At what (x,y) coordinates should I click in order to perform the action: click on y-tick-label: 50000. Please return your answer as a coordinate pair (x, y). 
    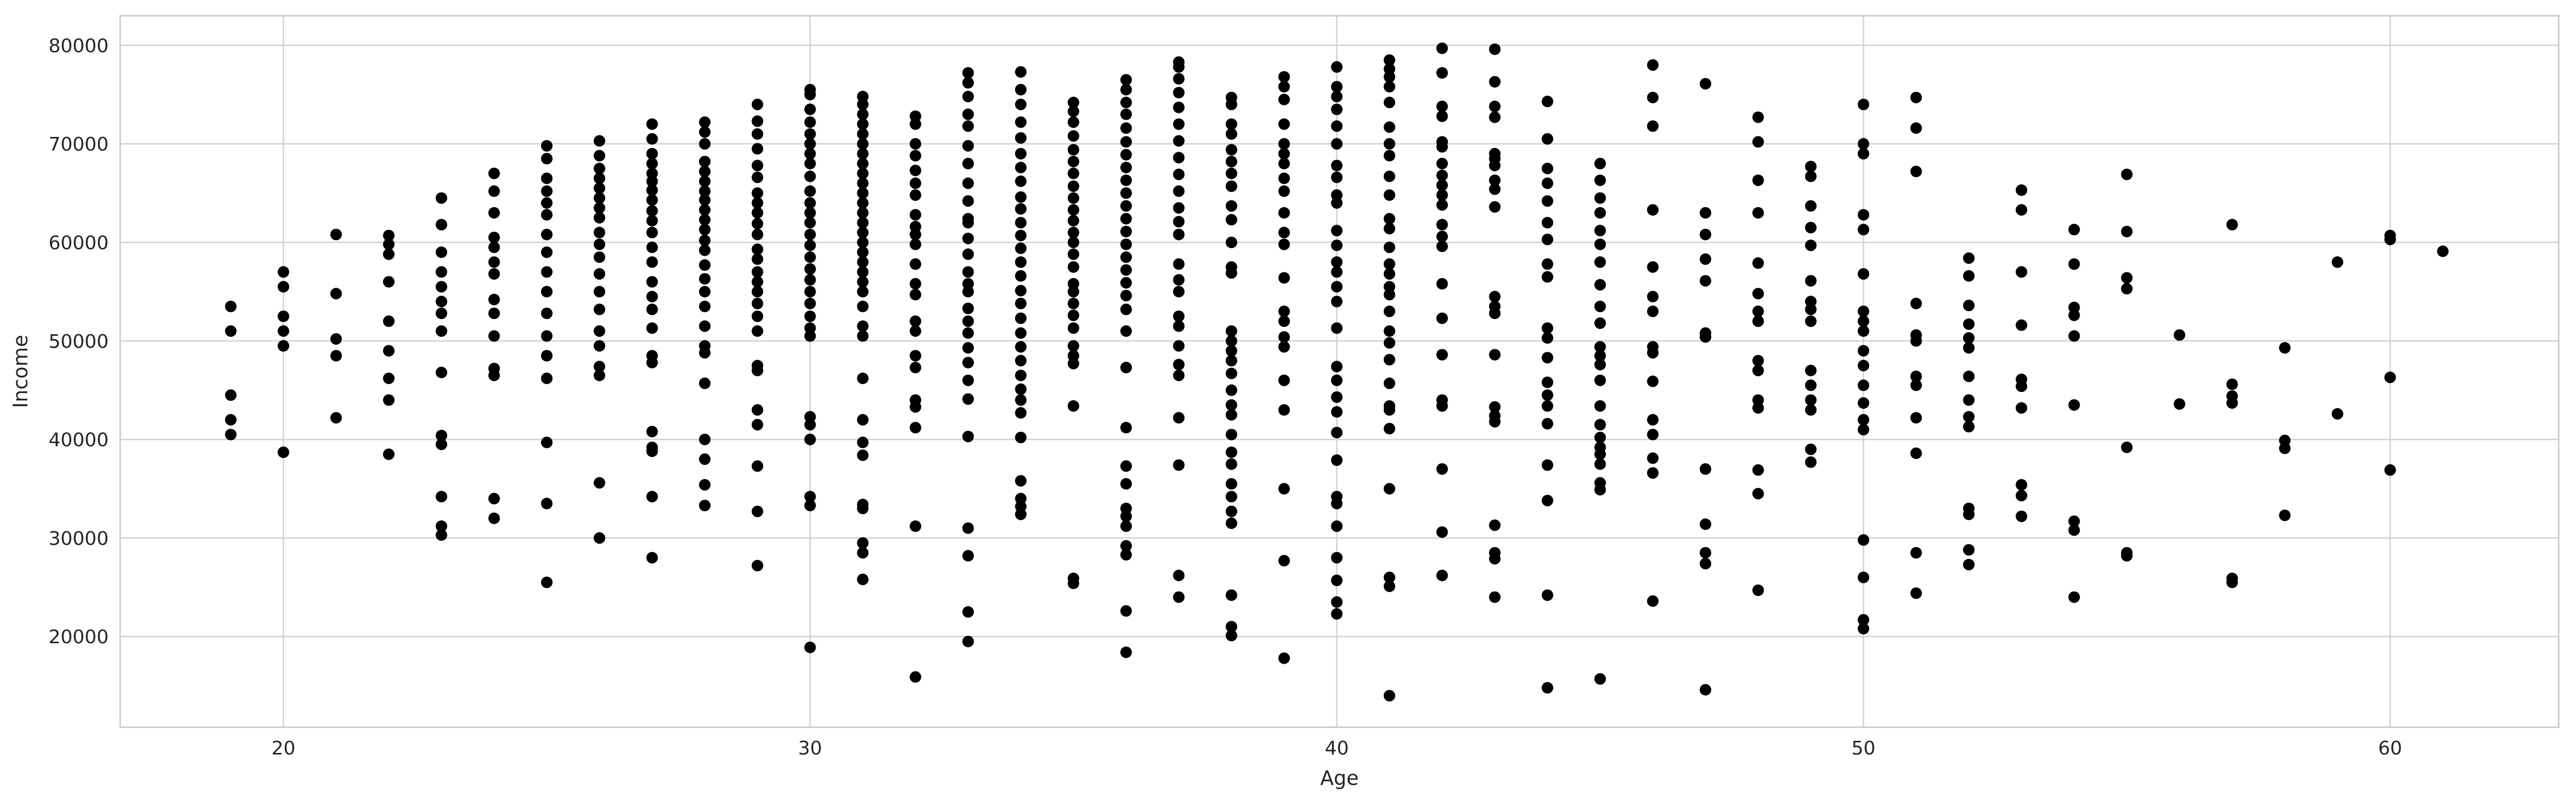
    Looking at the image, I should click on (78, 342).